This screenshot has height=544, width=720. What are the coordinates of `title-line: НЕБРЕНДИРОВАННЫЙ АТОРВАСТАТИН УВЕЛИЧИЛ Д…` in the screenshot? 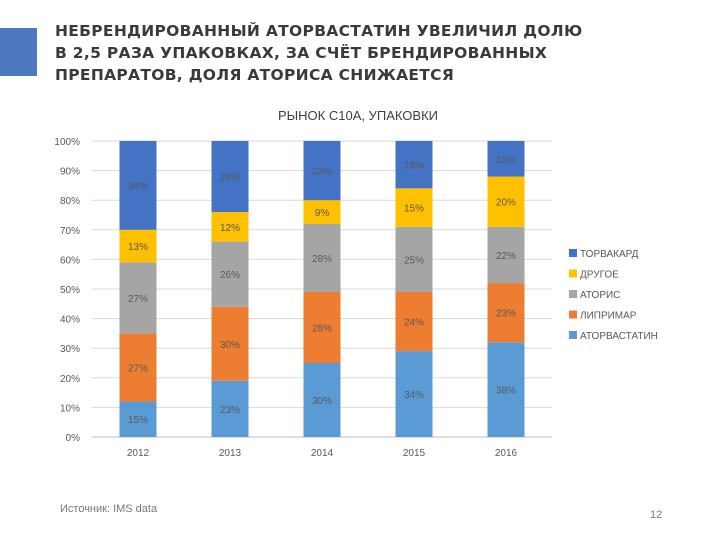 It's located at (319, 31).